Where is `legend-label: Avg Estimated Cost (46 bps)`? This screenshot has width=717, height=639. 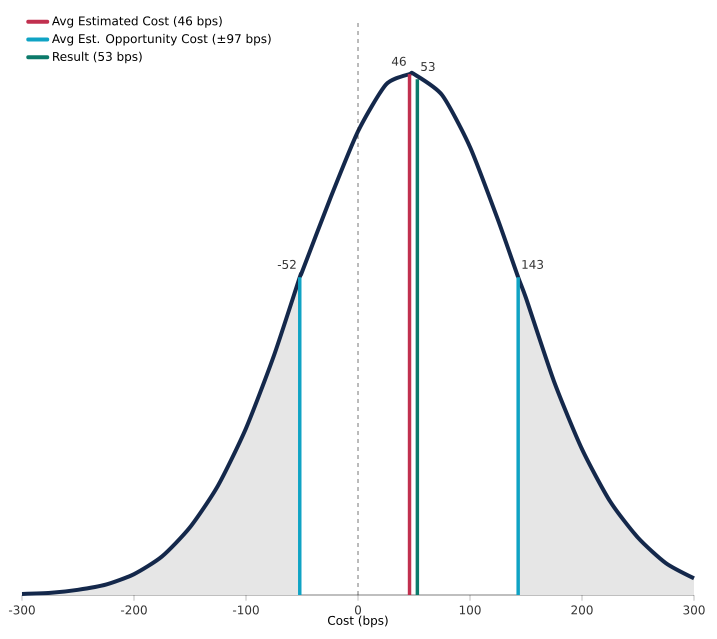 legend-label: Avg Estimated Cost (46 bps) is located at coordinates (137, 22).